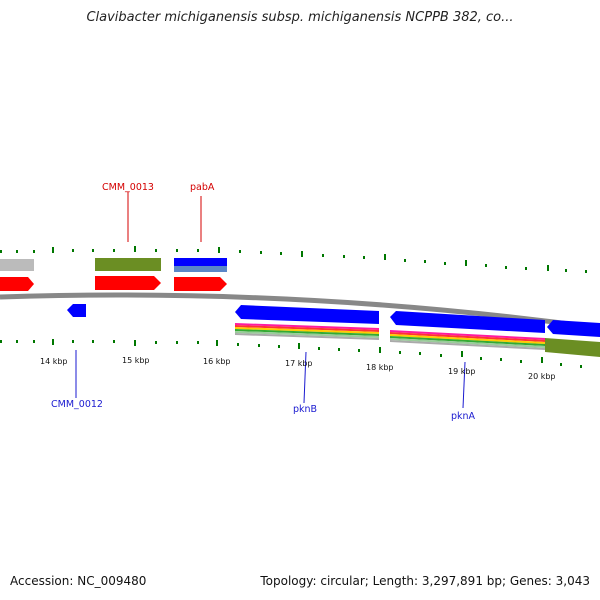  Describe the element at coordinates (293, 259) in the screenshot. I see `outer-ticks` at that location.